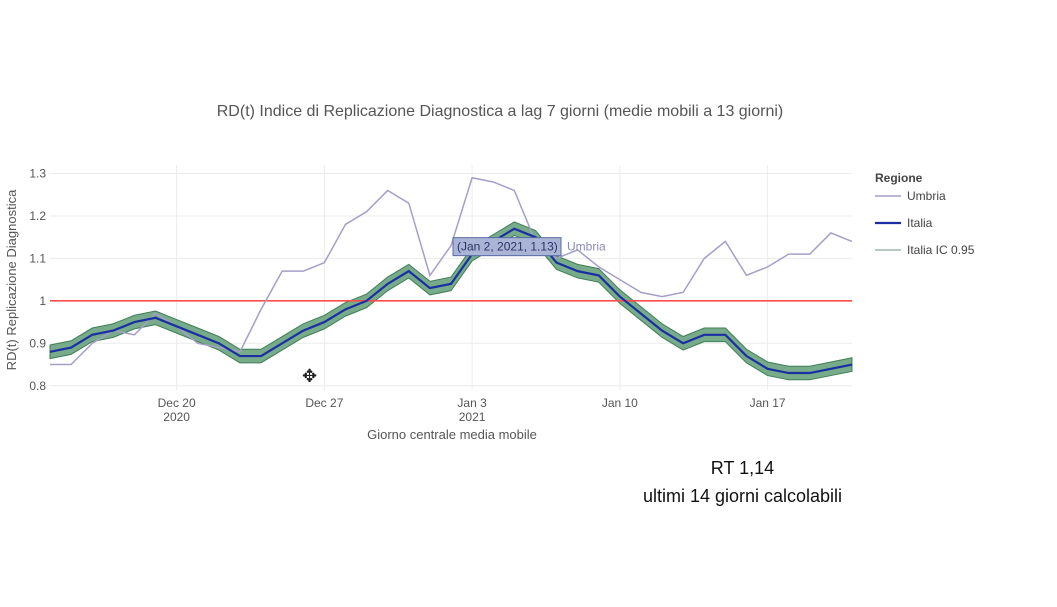  What do you see at coordinates (586, 247) in the screenshot?
I see `hover-label-series: Umbria` at bounding box center [586, 247].